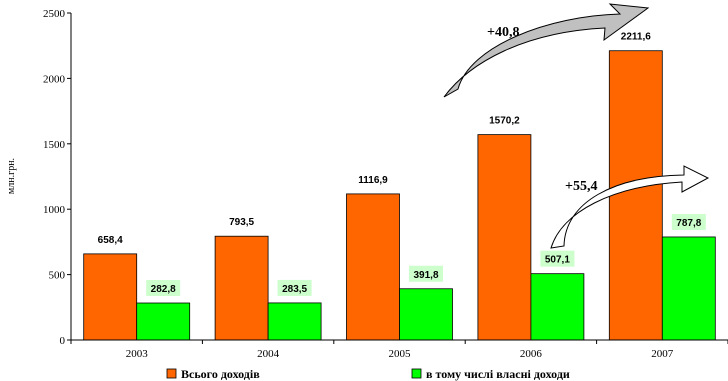 This screenshot has width=728, height=381. Describe the element at coordinates (416, 373) in the screenshot. I see `legend-swatch-own` at that location.